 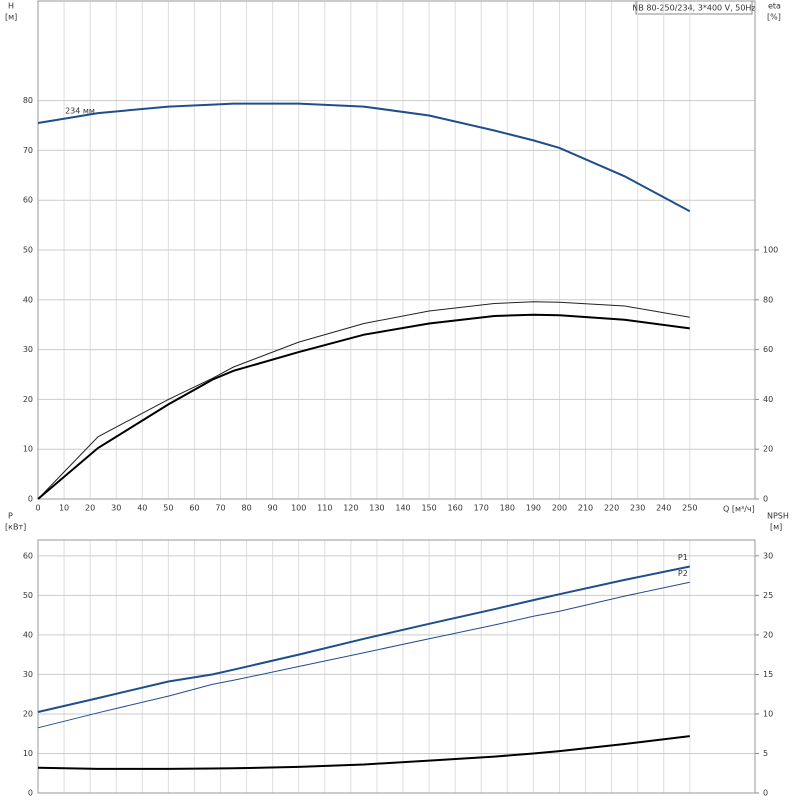 I want to click on y2-tick-label: 80, so click(x=768, y=299).